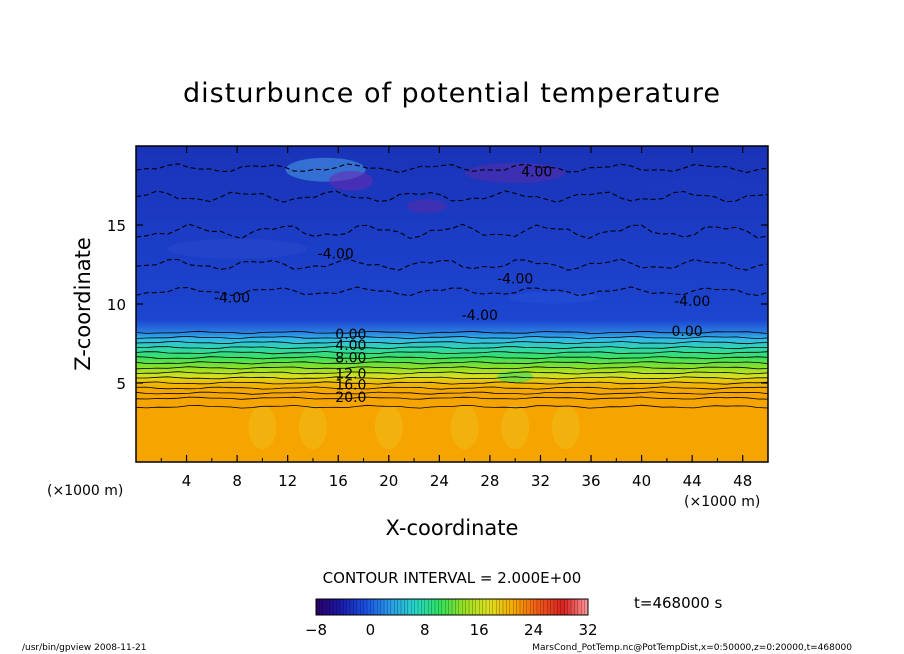 Image resolution: width=904 pixels, height=654 pixels. I want to click on contour-label: 20.0, so click(350, 398).